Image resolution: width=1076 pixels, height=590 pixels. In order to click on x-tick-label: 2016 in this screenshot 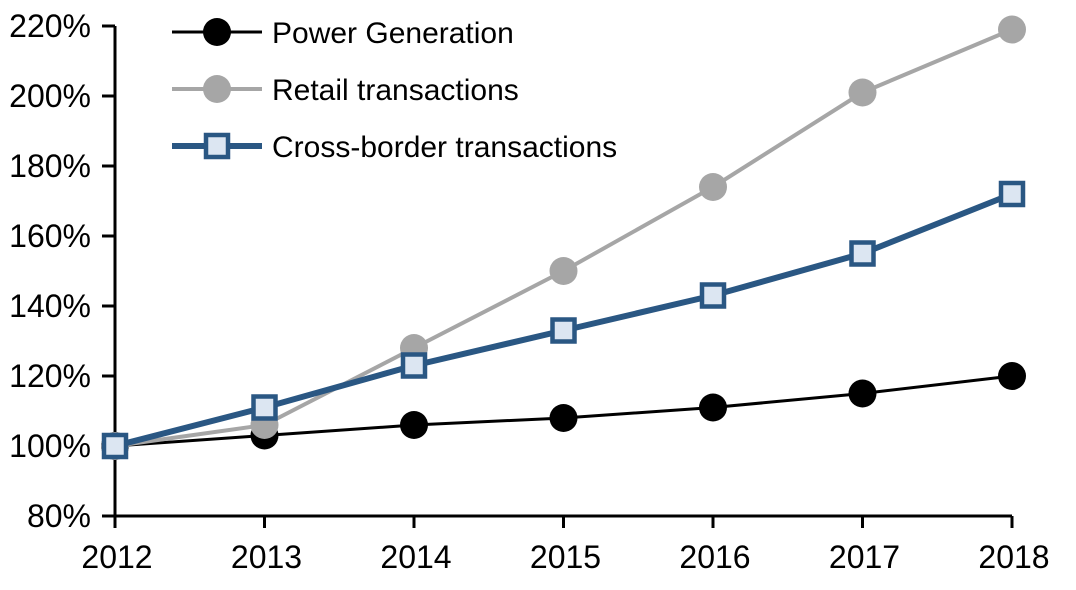, I will do `click(714, 557)`.